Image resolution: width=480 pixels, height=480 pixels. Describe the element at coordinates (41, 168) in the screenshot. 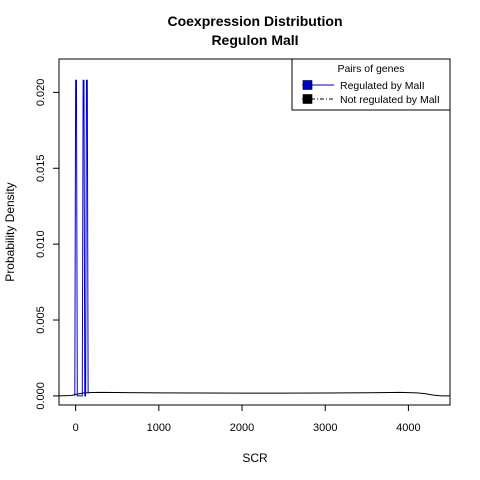

I see `y-tick-label: 0.015` at that location.